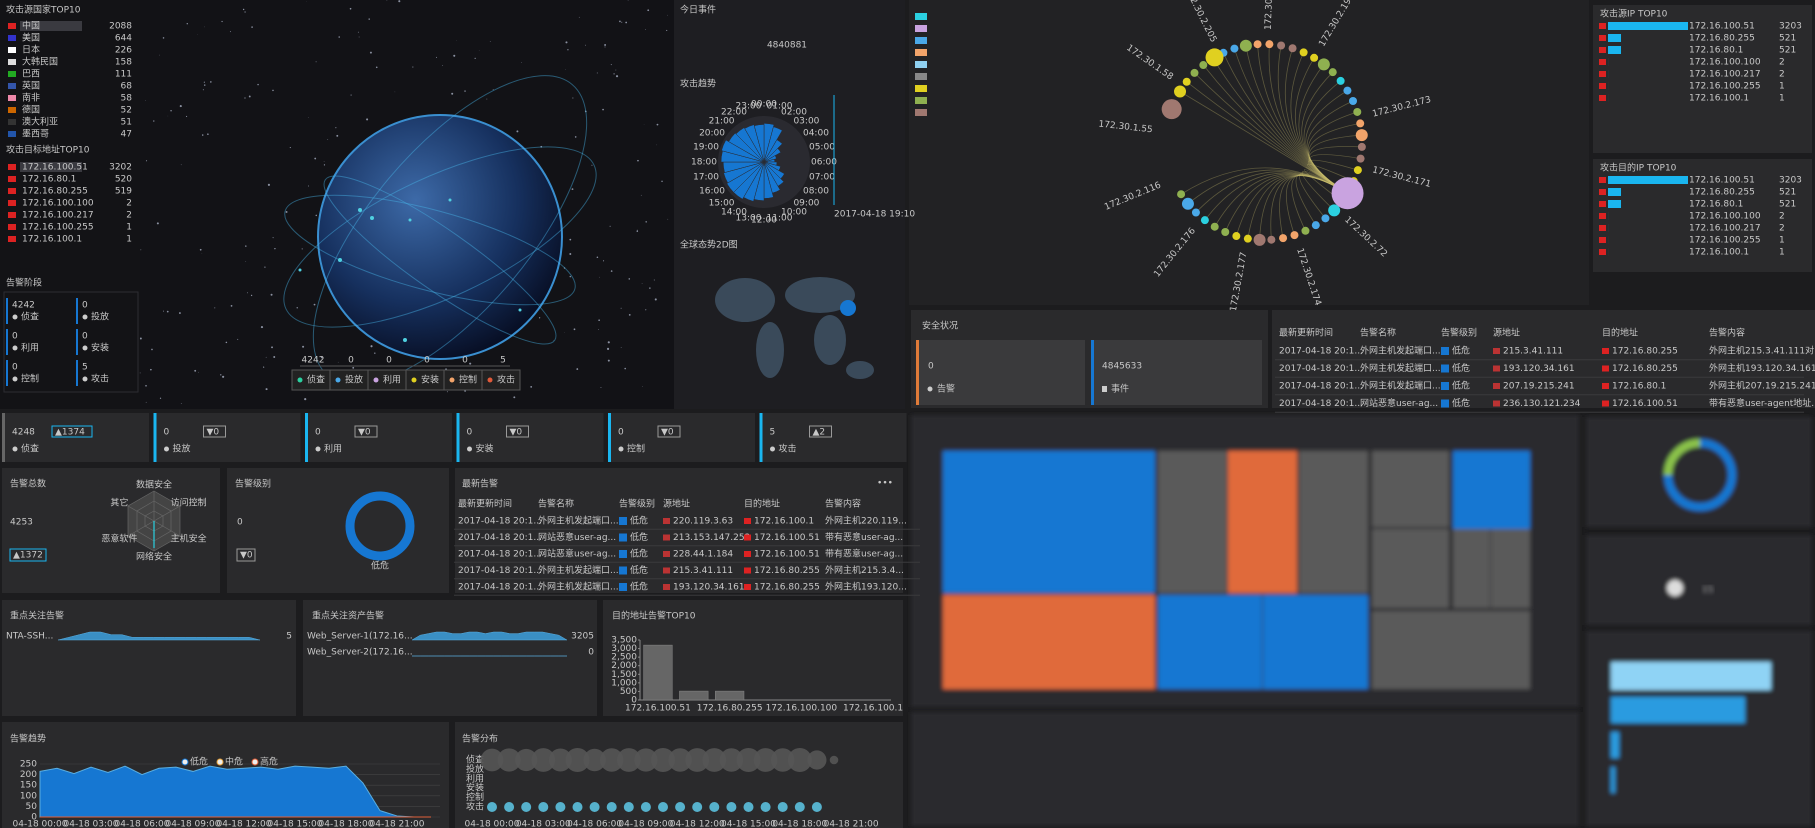 The height and width of the screenshot is (828, 1815). Describe the element at coordinates (213, 433) in the screenshot. I see `stage-card-delta: ▼0` at that location.